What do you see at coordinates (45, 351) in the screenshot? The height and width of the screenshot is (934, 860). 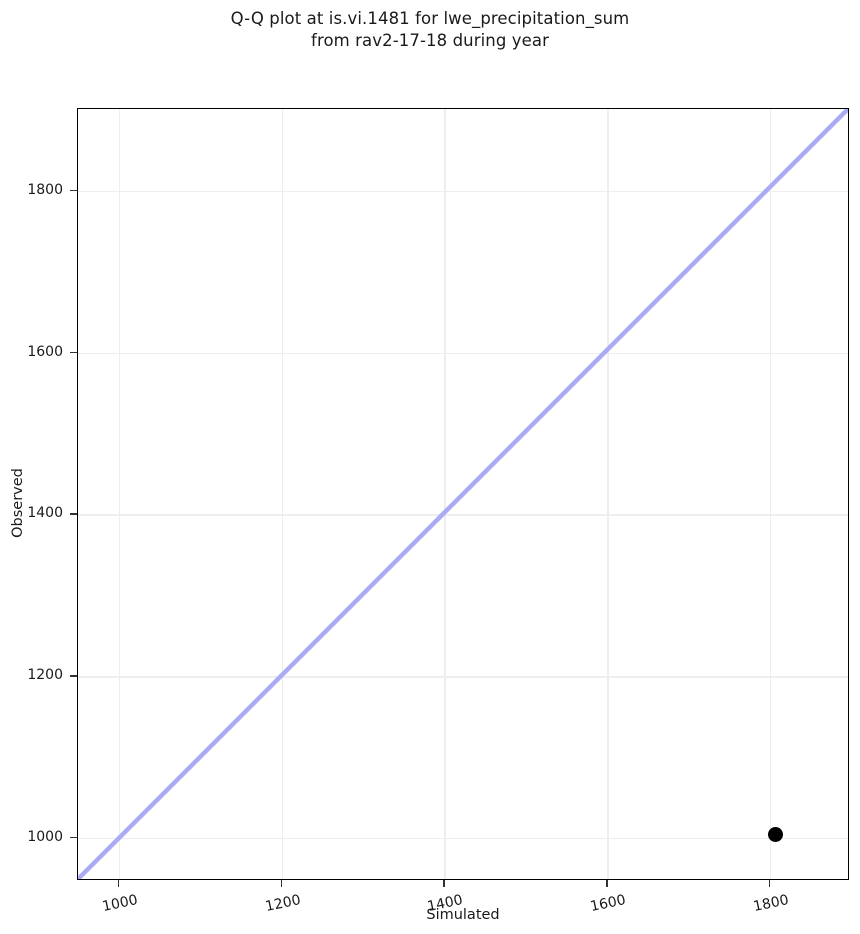 I see `y-tick-label: 1600` at bounding box center [45, 351].